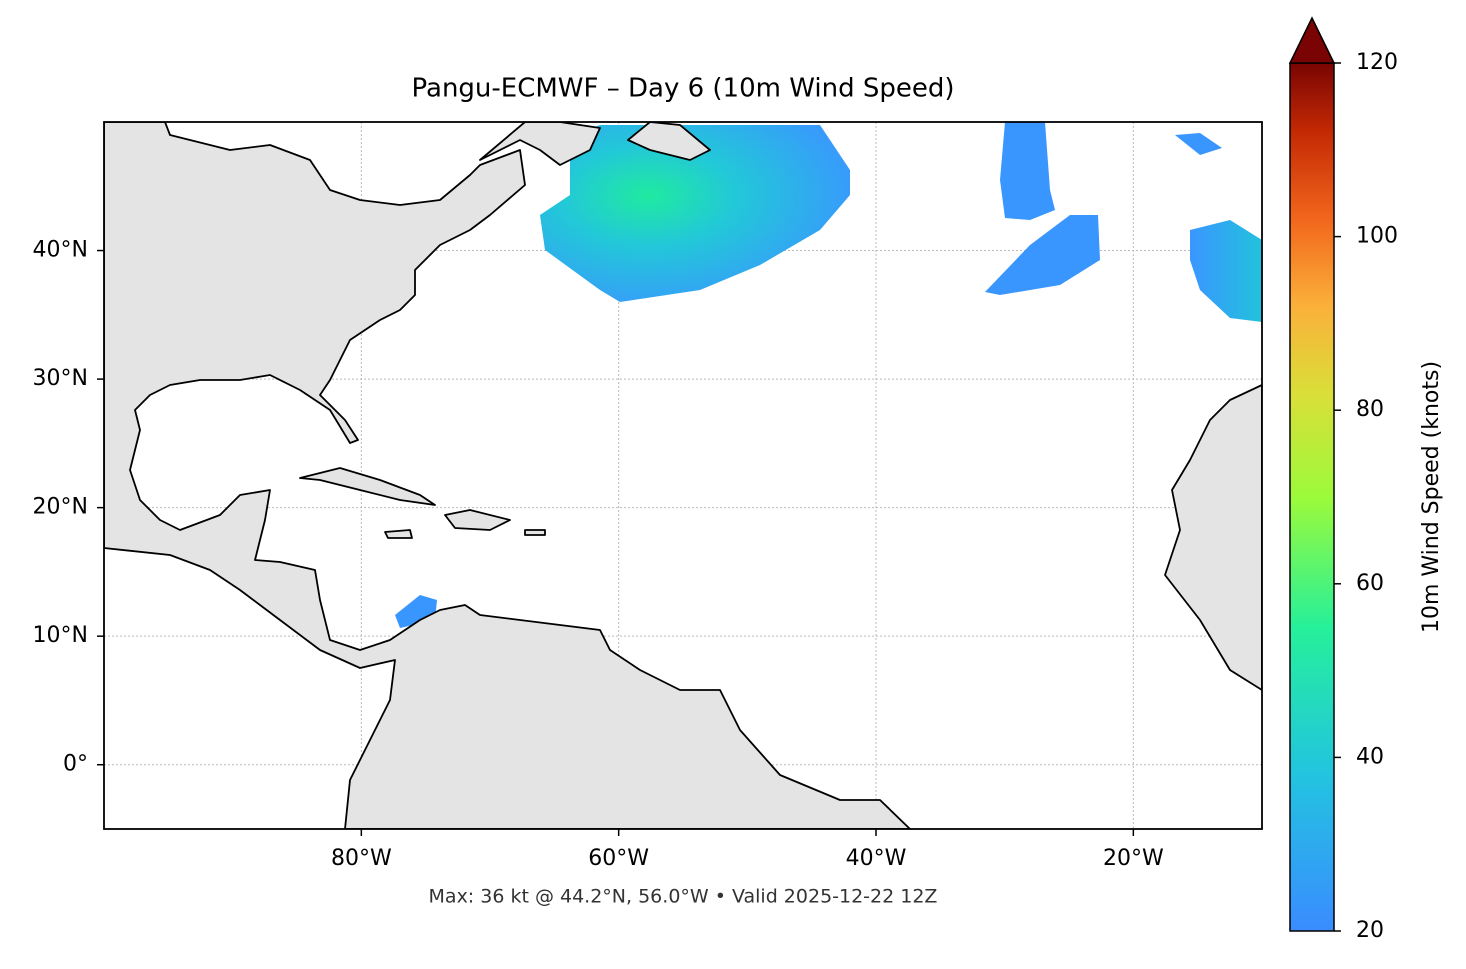 The width and height of the screenshot is (1466, 969). Describe the element at coordinates (60, 507) in the screenshot. I see `y-tick-label: 20°N` at that location.